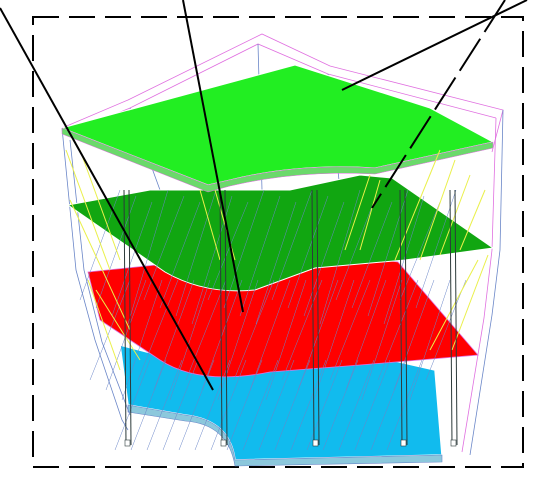 This screenshot has height=478, width=539. What do you see at coordinates (277, 160) in the screenshot?
I see `top-slab-edge` at bounding box center [277, 160].